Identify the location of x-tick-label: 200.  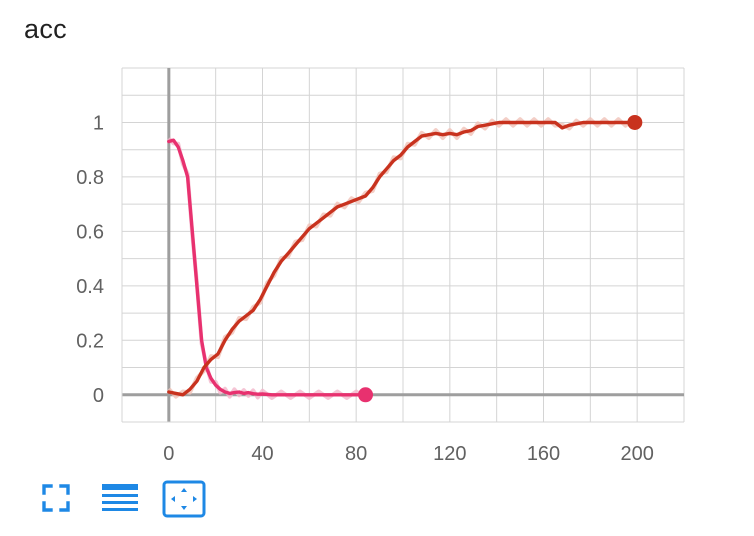
(636, 454).